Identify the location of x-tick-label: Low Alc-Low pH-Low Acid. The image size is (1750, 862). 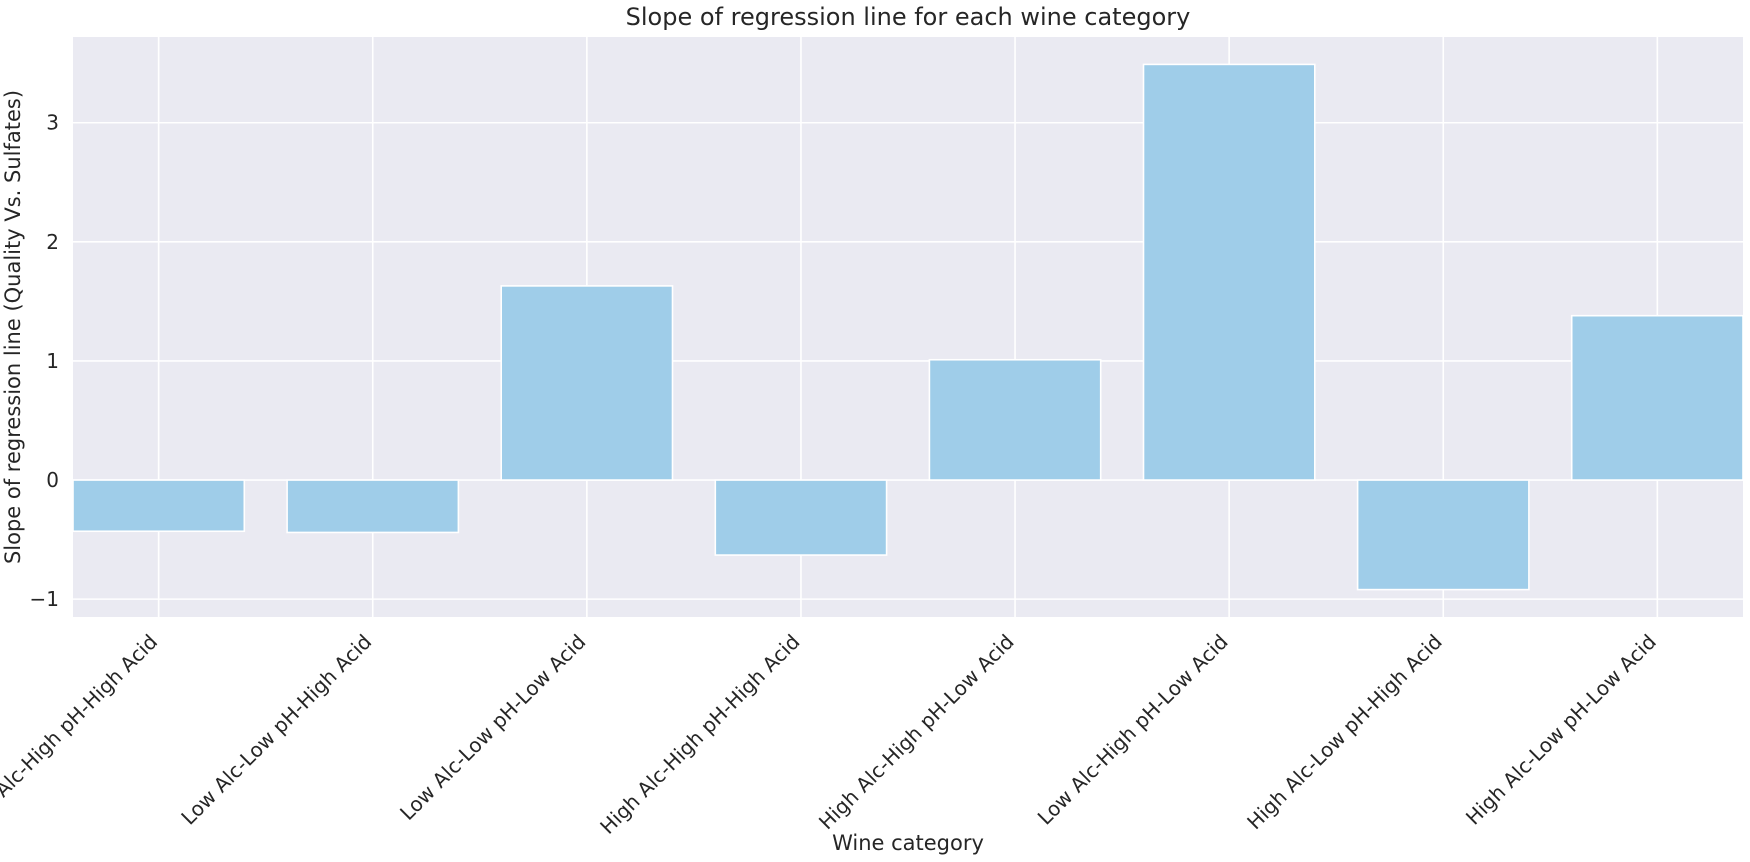
(492, 727).